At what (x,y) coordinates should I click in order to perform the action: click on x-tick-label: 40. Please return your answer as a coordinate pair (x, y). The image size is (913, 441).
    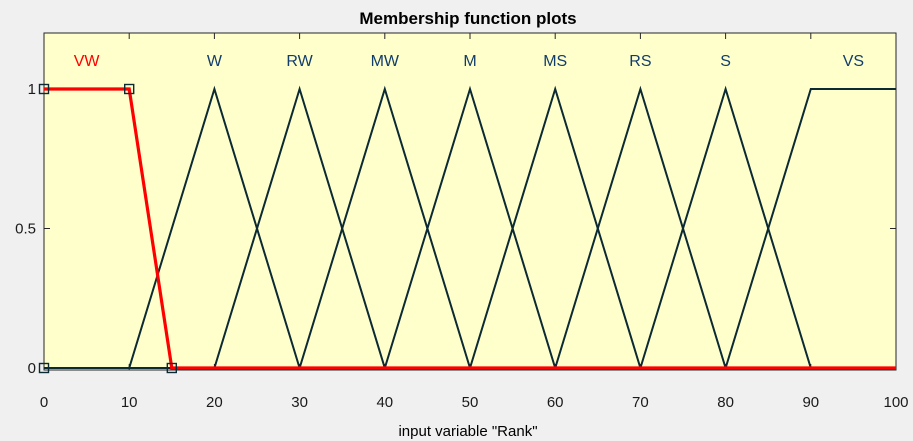
    Looking at the image, I should click on (384, 402).